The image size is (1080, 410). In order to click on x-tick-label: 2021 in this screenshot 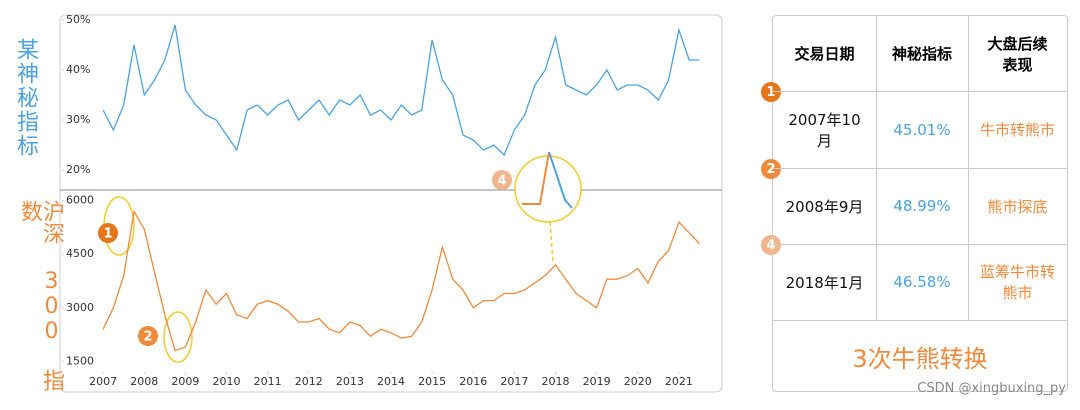, I will do `click(679, 381)`.